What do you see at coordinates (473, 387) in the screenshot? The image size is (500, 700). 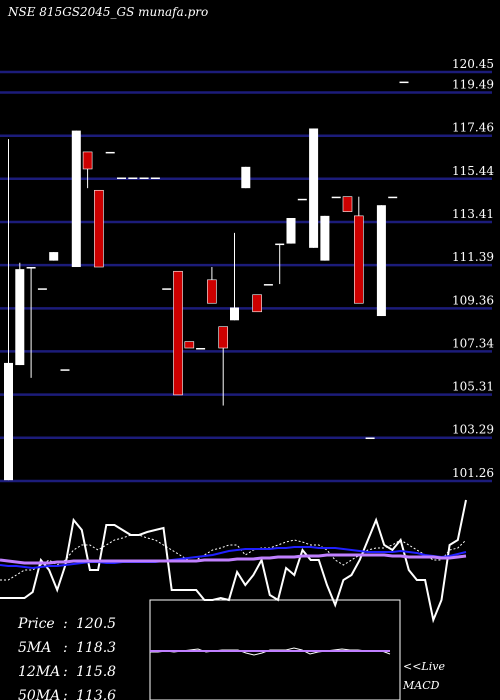 I see `y-tick-label: 105.31` at bounding box center [473, 387].